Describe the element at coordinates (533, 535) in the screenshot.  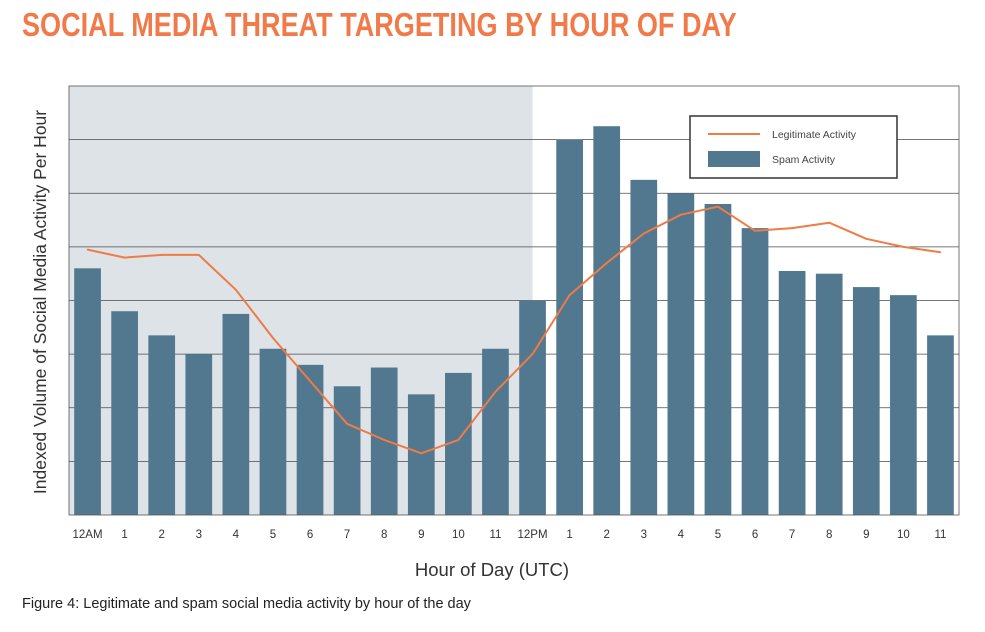
I see `x-tick-12: 12PM` at that location.